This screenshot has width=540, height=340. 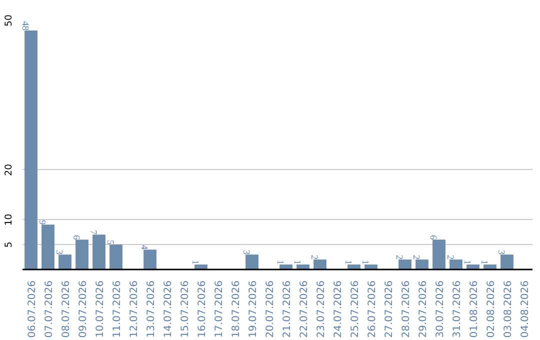 What do you see at coordinates (151, 309) in the screenshot?
I see `x-tick-label: 13.07.2026` at bounding box center [151, 309].